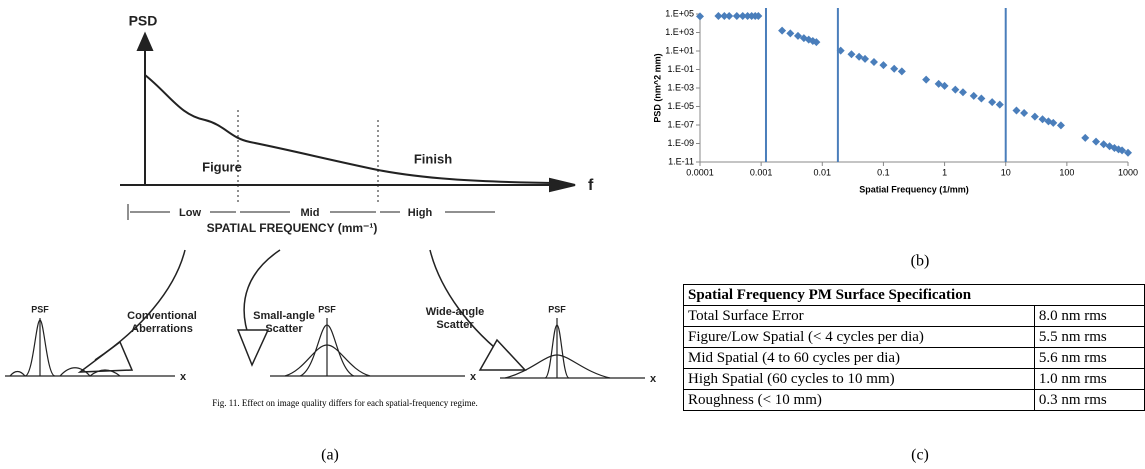 The width and height of the screenshot is (1145, 469). What do you see at coordinates (1006, 172) in the screenshot?
I see `x-tick-label: 10` at bounding box center [1006, 172].